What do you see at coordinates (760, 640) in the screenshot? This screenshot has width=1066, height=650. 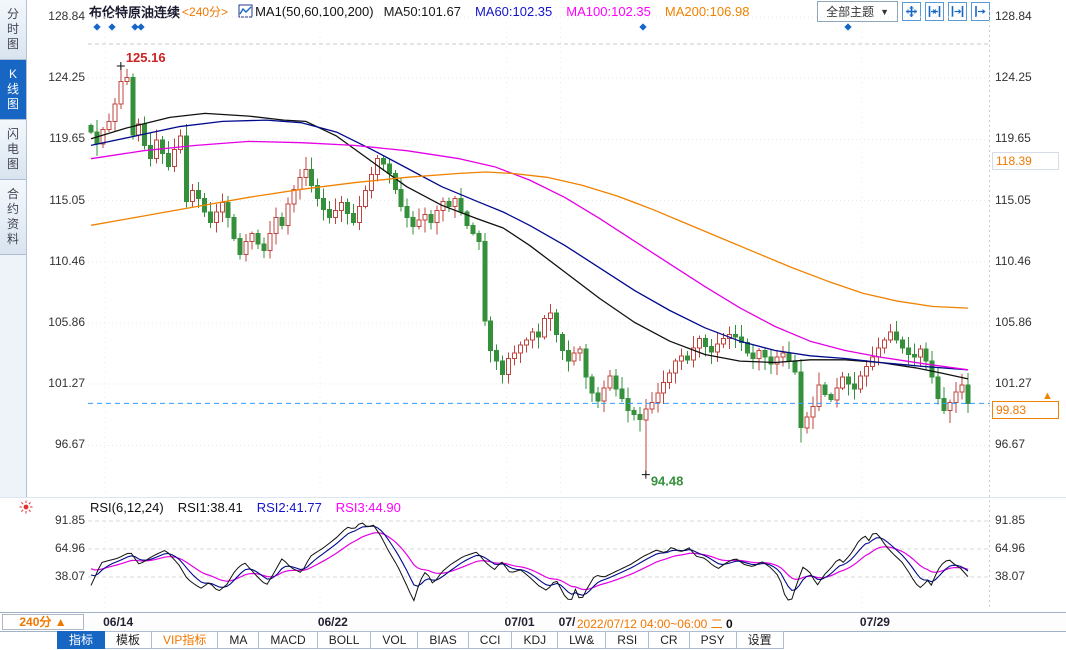 I see `toolbar-tab-settings: 设置` at bounding box center [760, 640].